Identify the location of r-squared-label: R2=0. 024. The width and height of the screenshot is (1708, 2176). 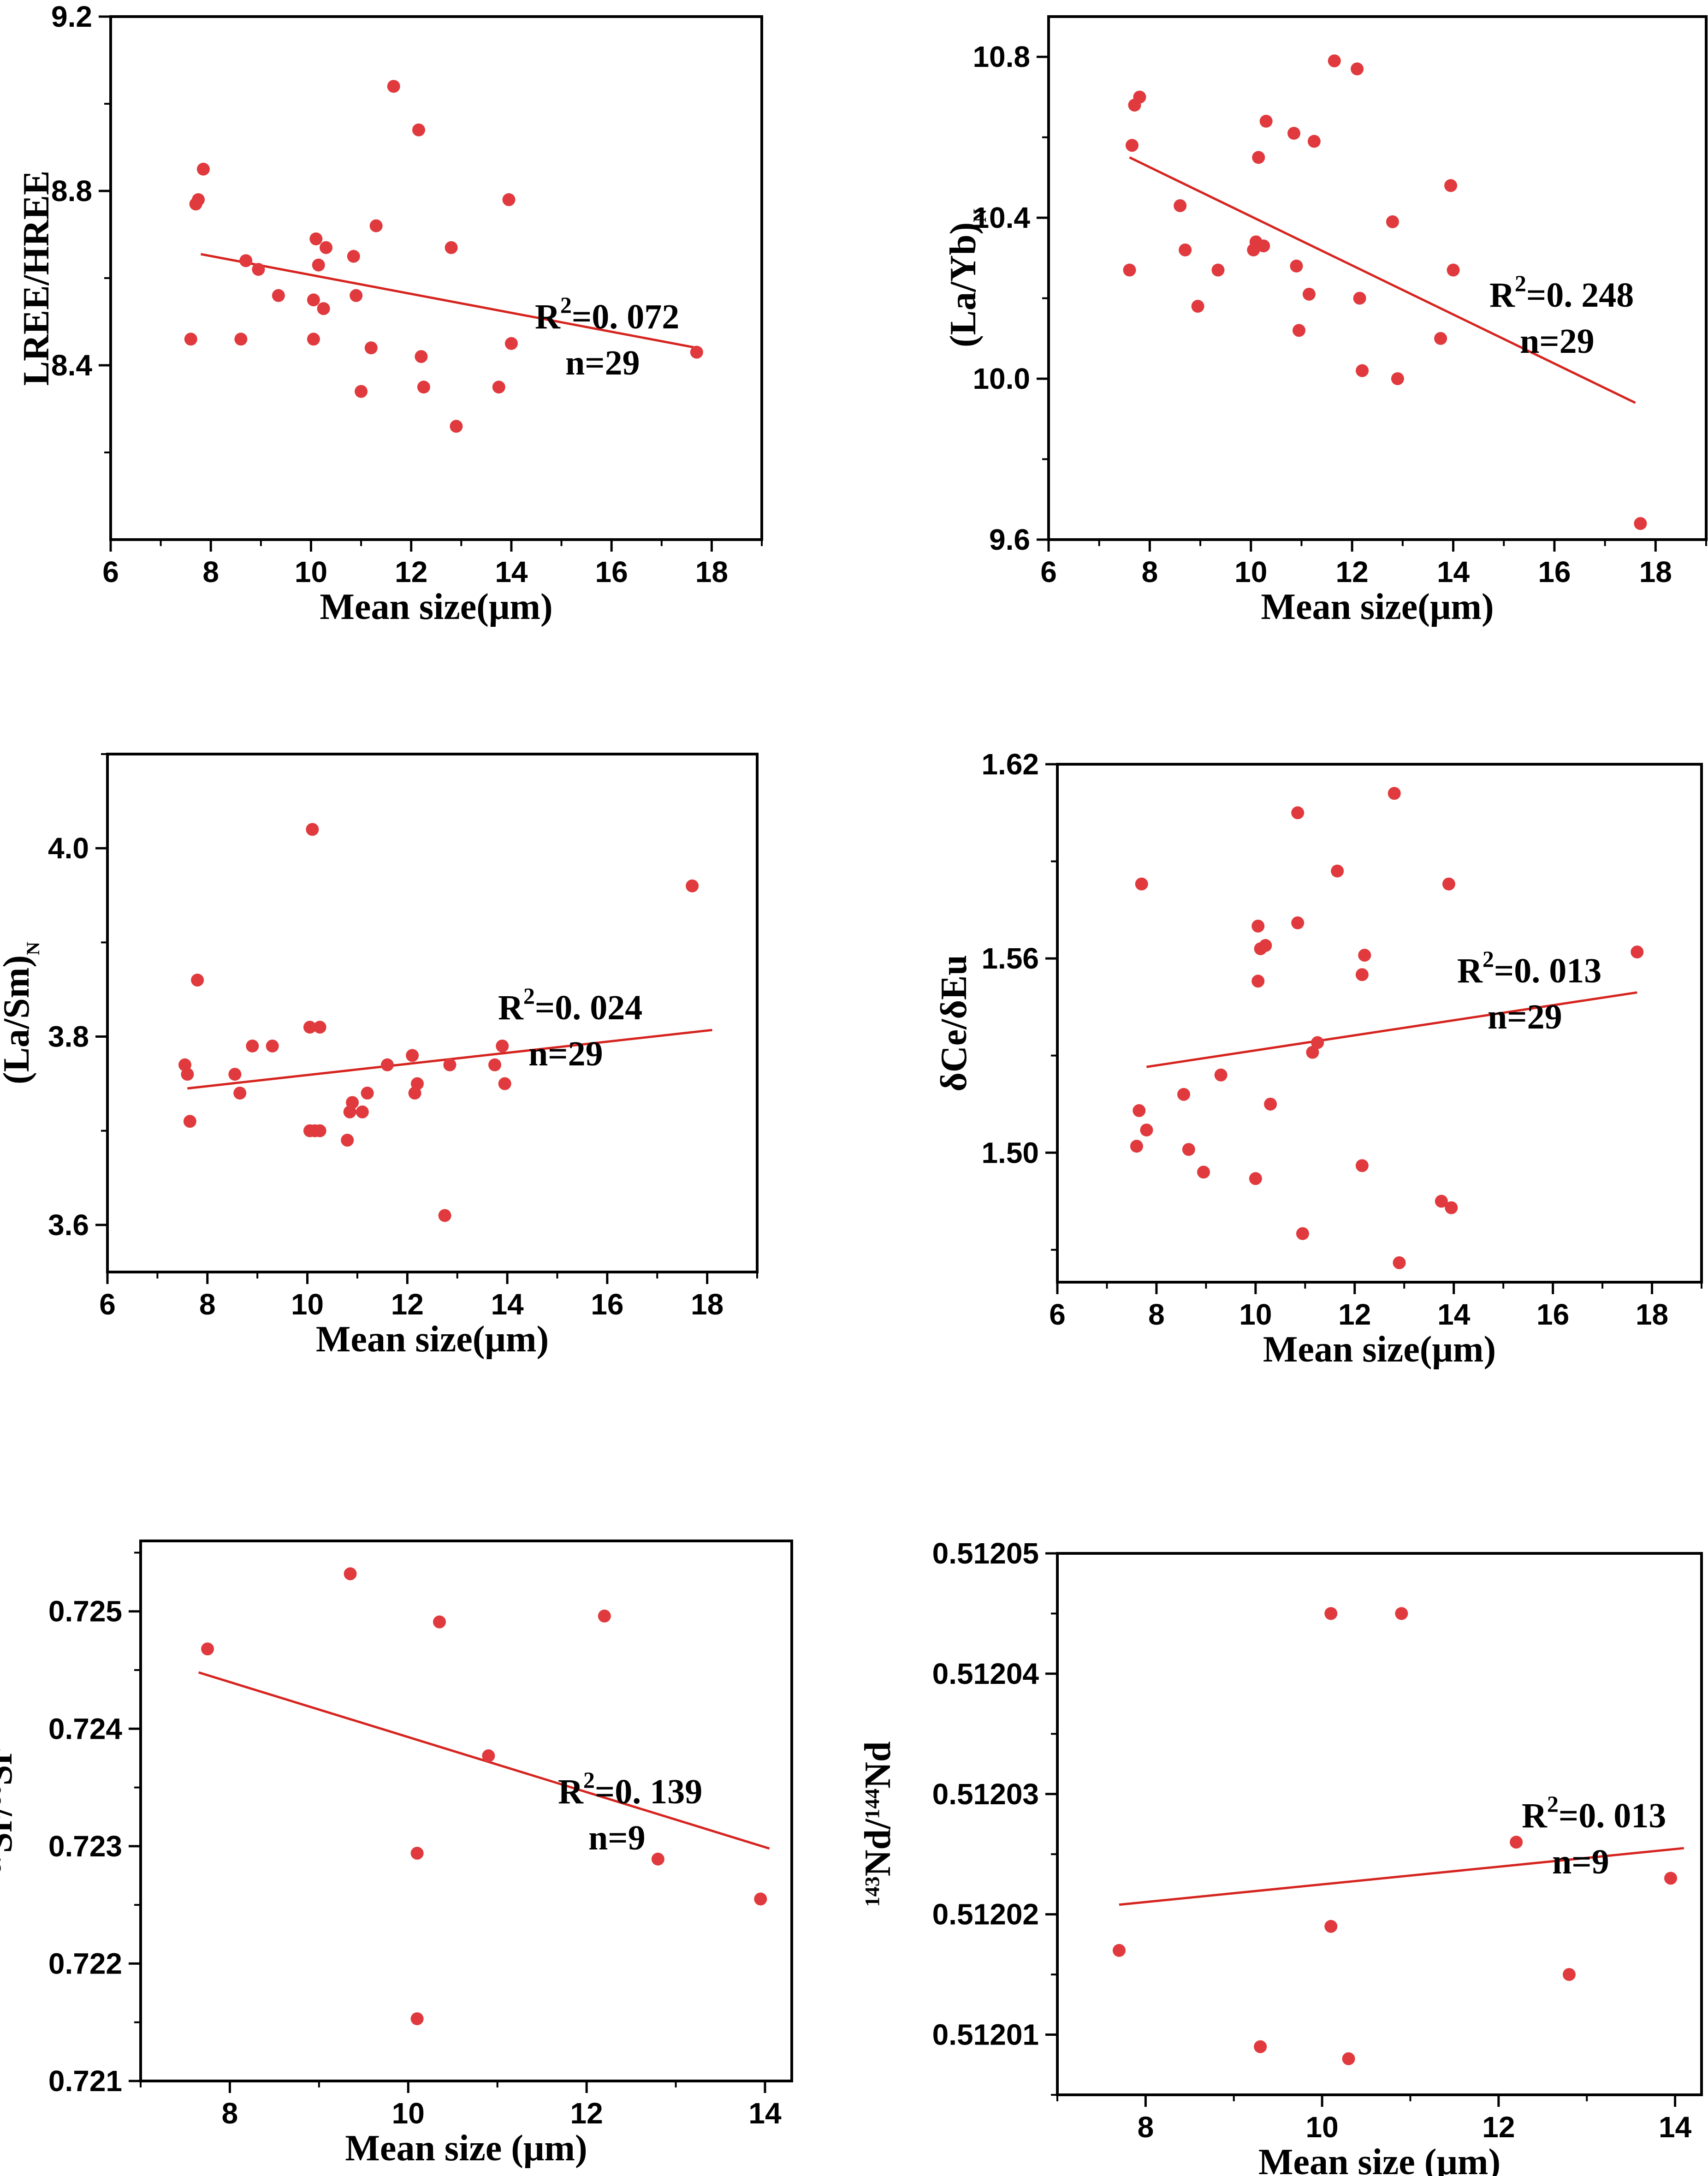
(570, 1005).